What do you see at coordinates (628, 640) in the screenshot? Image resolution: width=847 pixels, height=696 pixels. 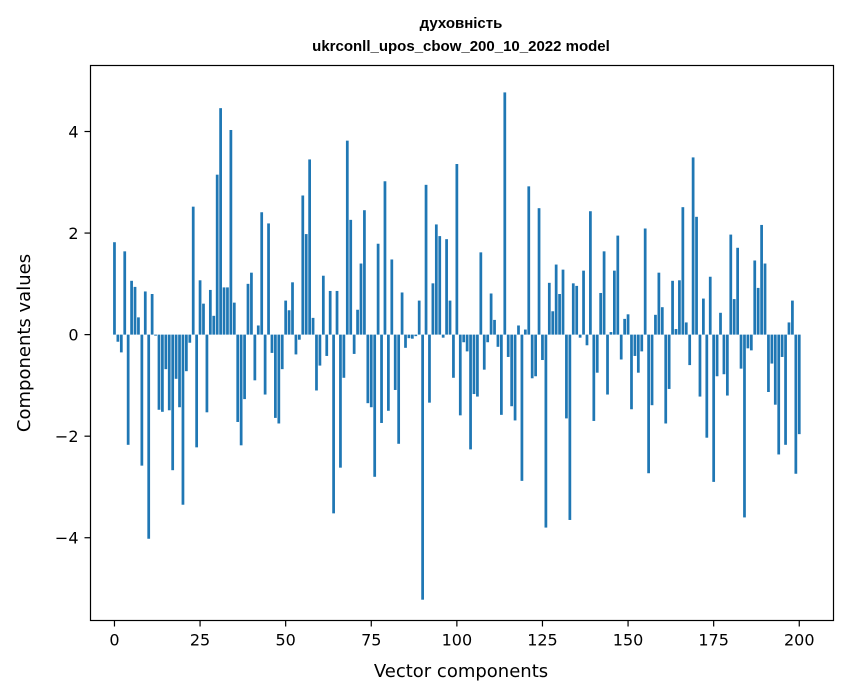 I see `x-tick-label: 150` at bounding box center [628, 640].